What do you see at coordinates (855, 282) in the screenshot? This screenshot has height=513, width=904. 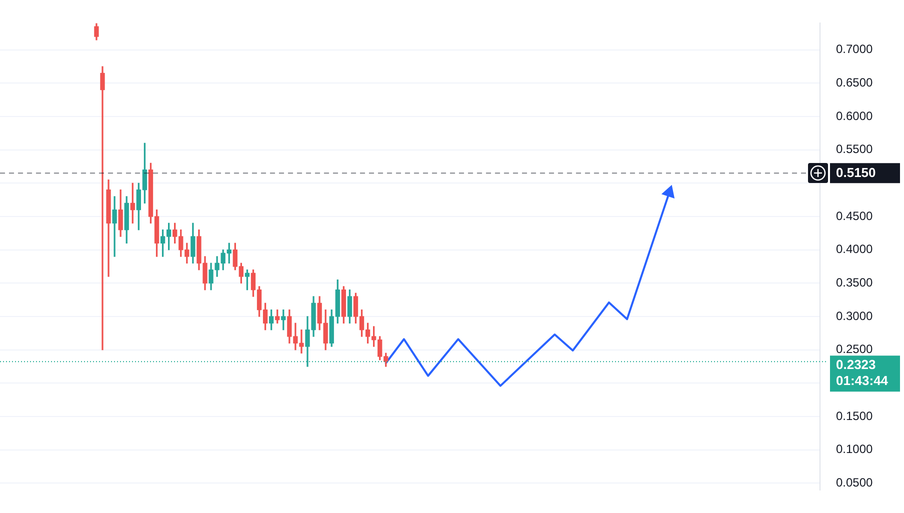 I see `y-tick-label: 0.3500` at bounding box center [855, 282].